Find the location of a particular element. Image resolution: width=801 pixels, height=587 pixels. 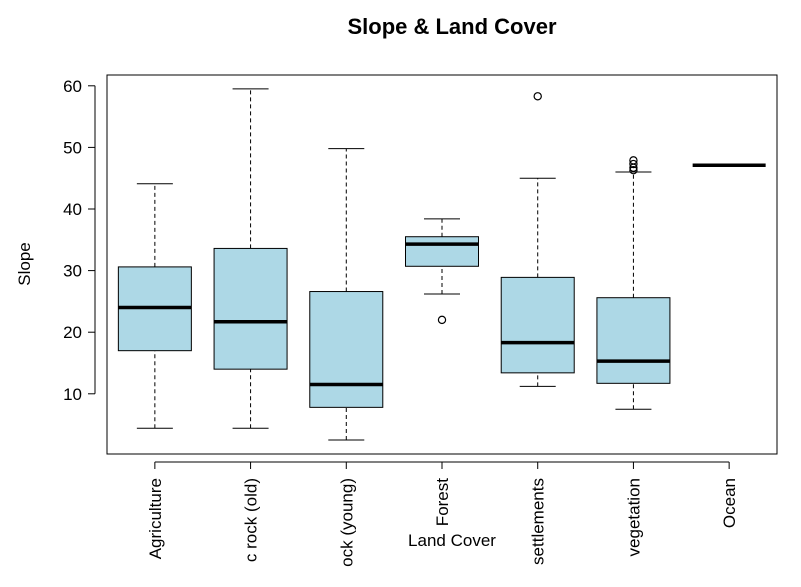

x-tick-label-3: Forest is located at coordinates (442, 502).